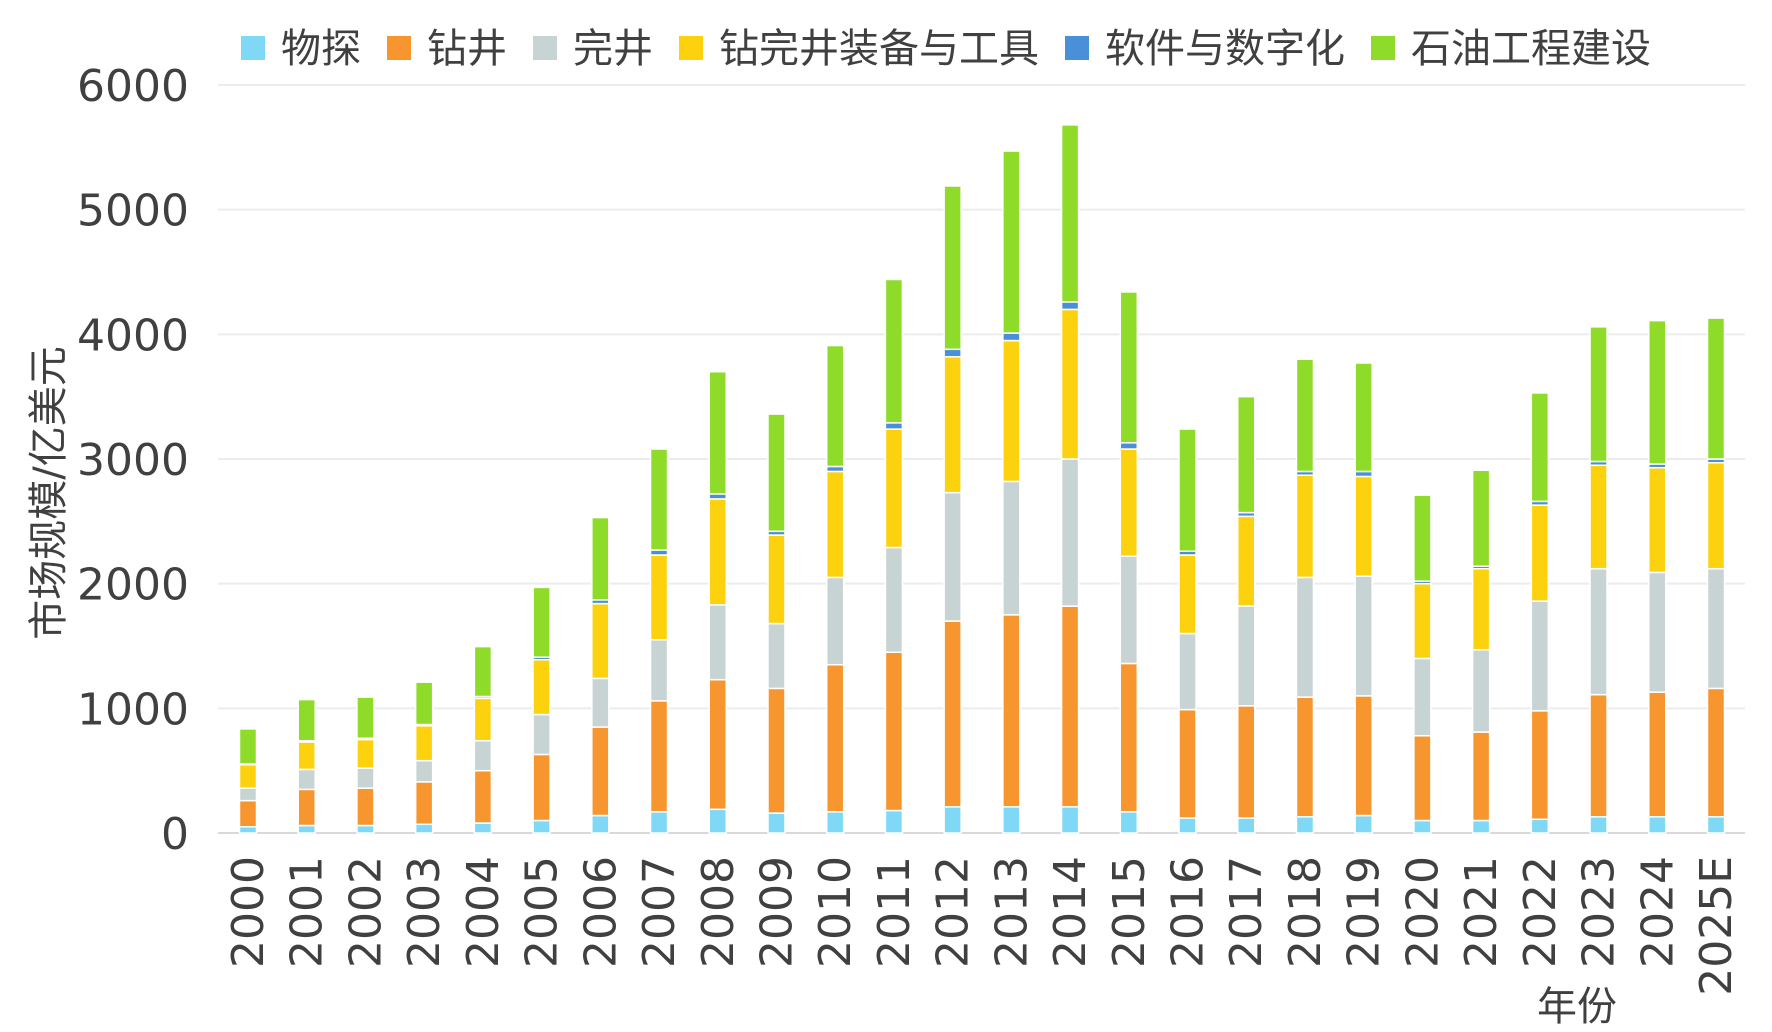  I want to click on x-tick-label: 2014, so click(1070, 912).